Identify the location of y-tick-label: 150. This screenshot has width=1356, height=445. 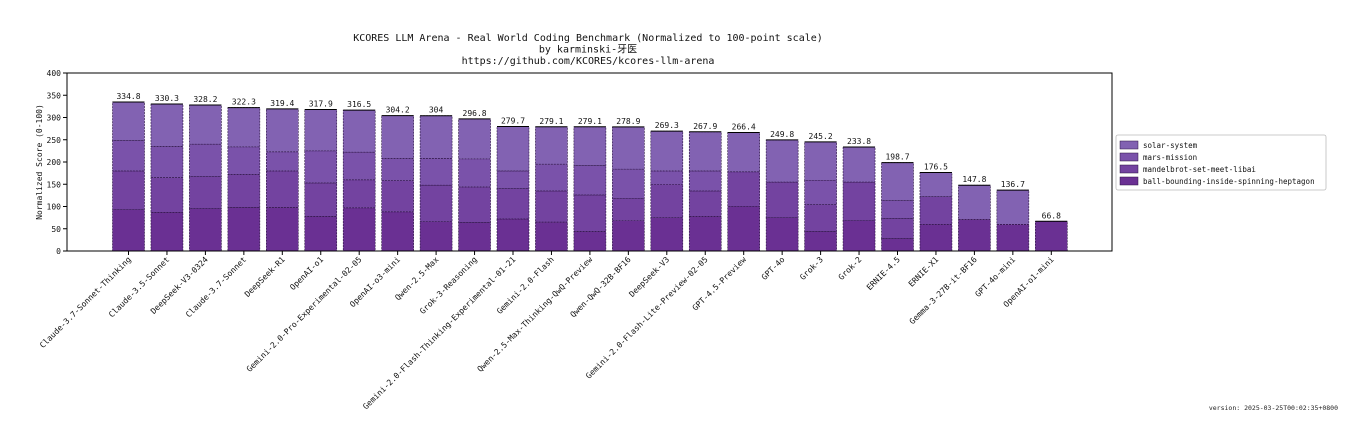
(54, 184).